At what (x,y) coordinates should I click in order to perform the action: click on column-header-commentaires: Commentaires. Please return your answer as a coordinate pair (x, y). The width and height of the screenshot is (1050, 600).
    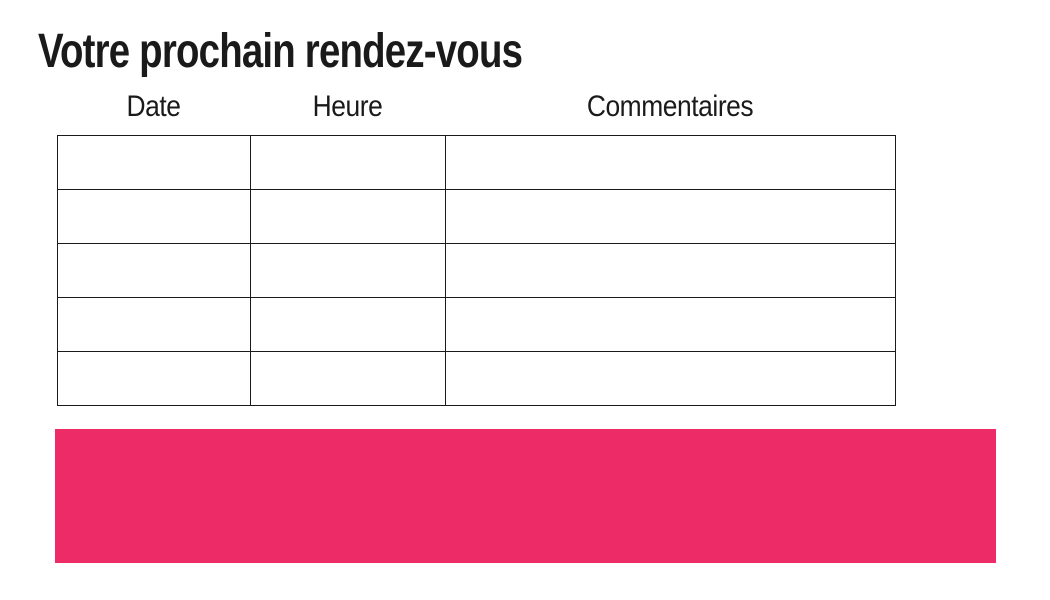
    Looking at the image, I should click on (670, 106).